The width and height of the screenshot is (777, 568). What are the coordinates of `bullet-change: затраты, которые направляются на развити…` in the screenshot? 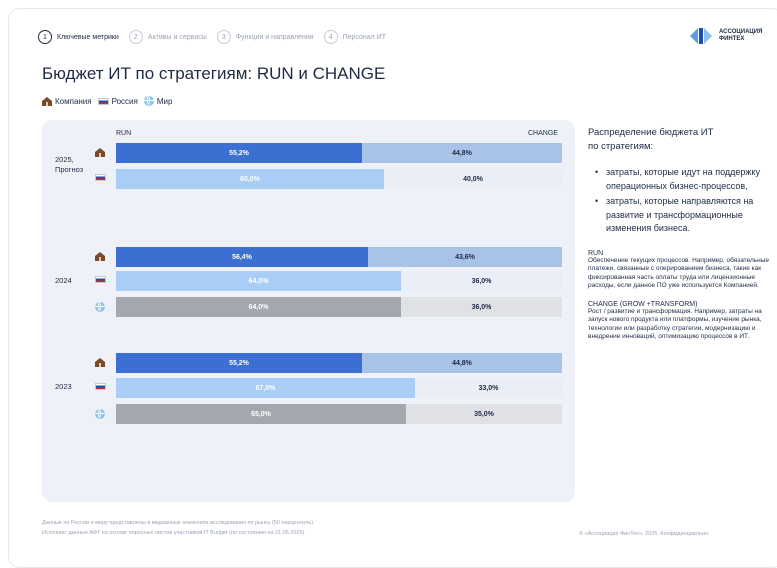 It's located at (682, 215).